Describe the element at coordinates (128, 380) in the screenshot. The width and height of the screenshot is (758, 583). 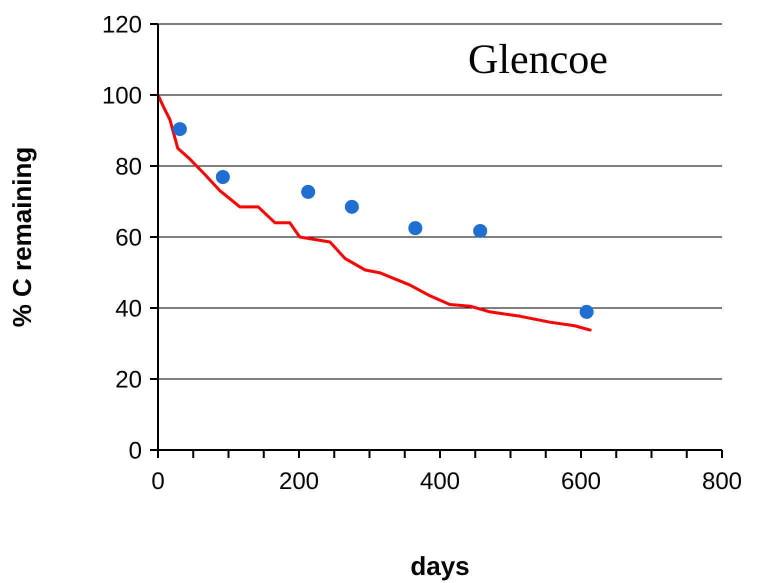
I see `y-tick-label: 20` at that location.